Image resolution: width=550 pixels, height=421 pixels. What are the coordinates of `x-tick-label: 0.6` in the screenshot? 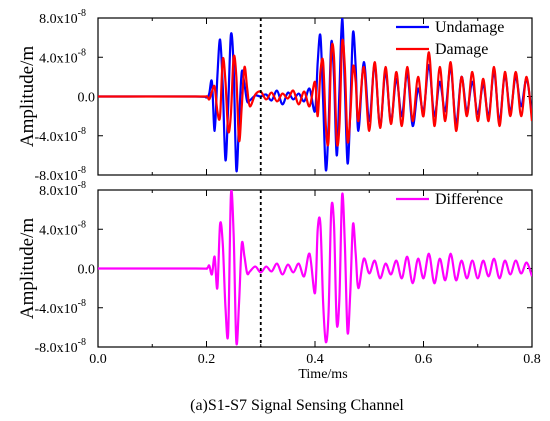 It's located at (424, 359).